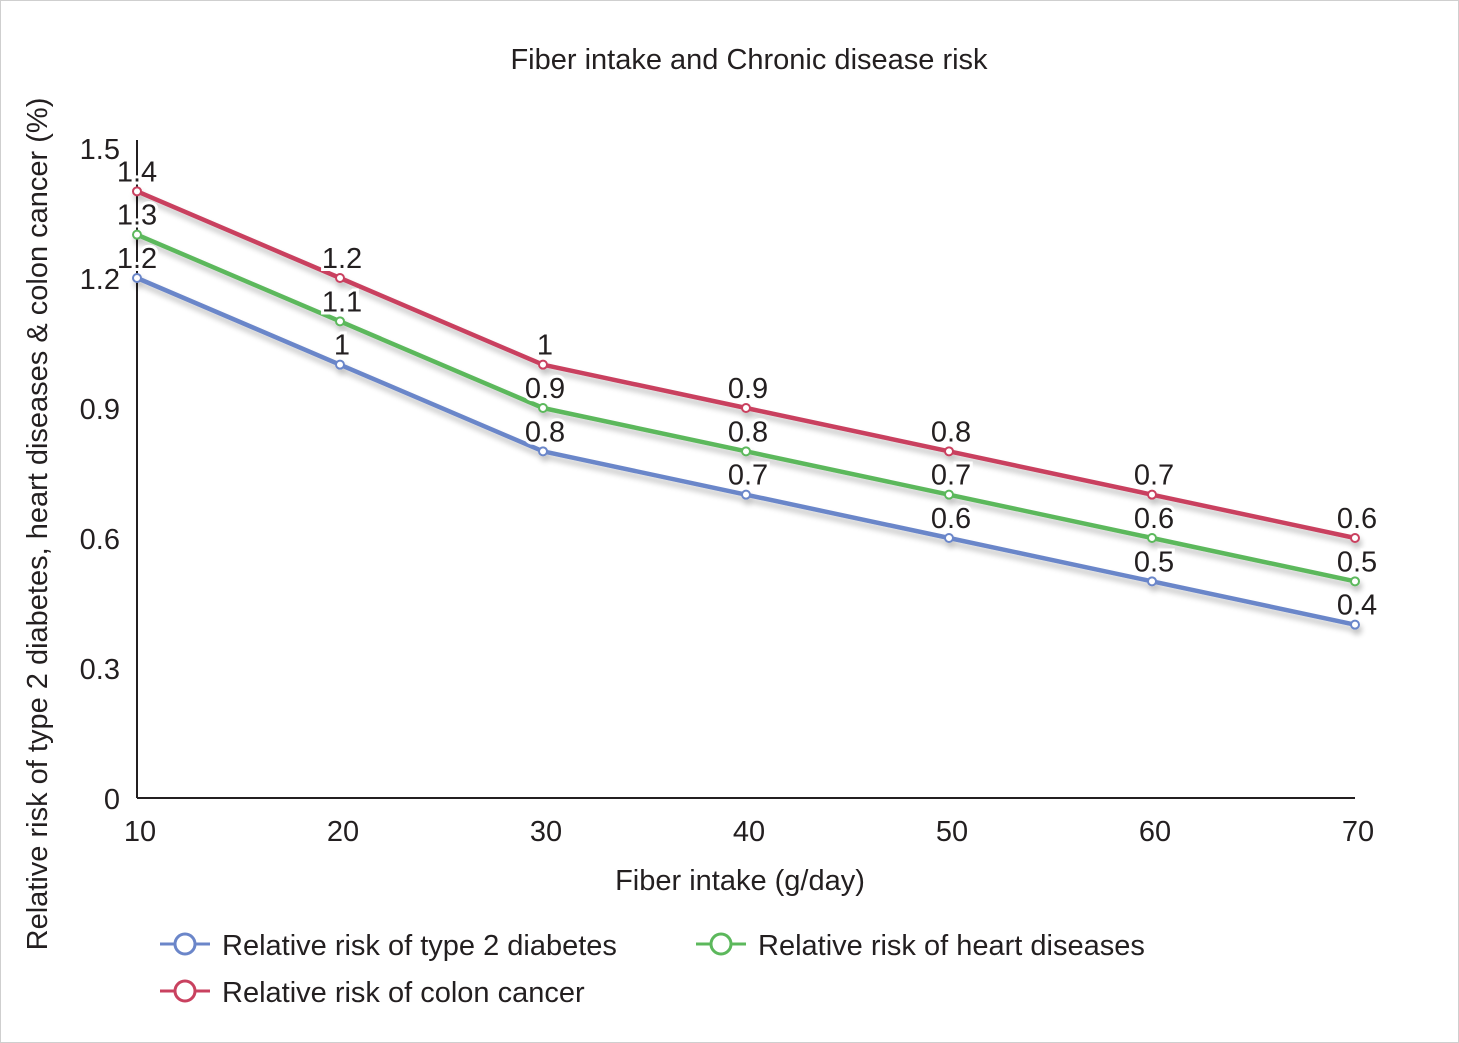 The height and width of the screenshot is (1043, 1459). I want to click on data-label: 1.3, so click(137, 216).